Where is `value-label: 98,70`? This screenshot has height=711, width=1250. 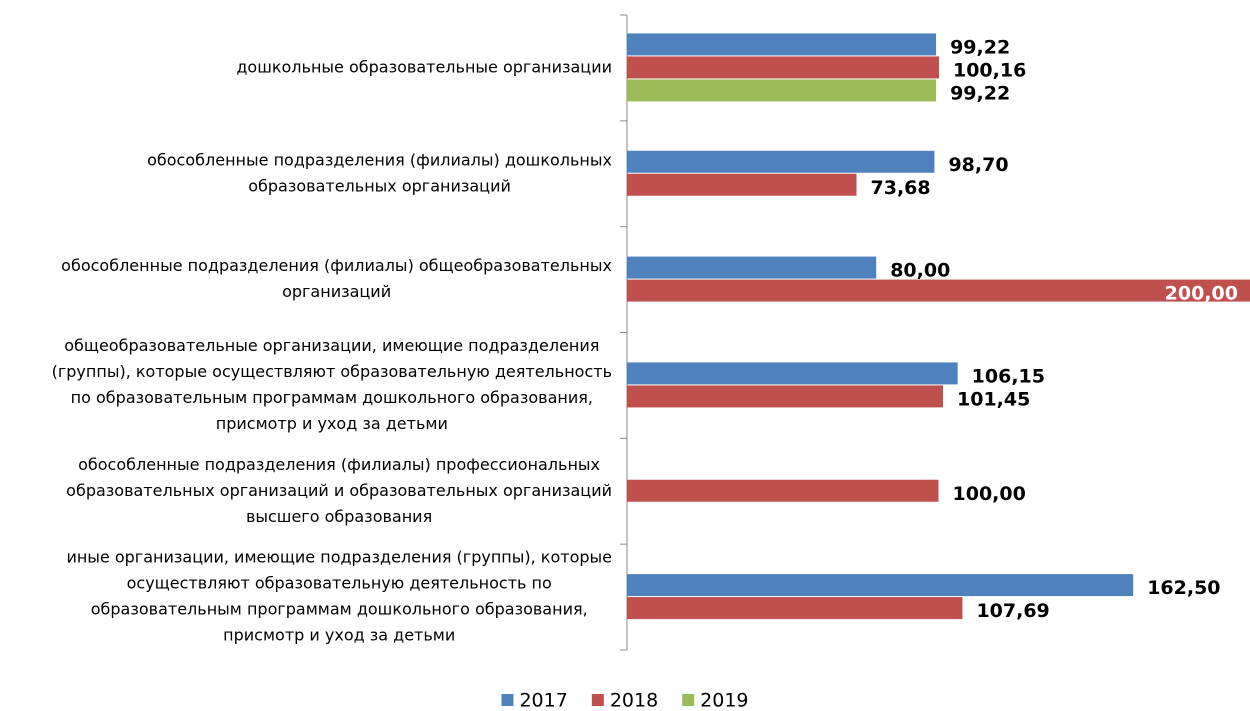 value-label: 98,70 is located at coordinates (978, 165).